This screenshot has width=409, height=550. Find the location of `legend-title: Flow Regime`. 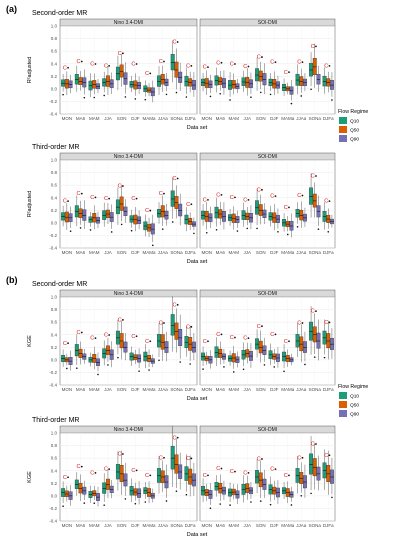

legend-title: Flow Regime is located at coordinates (353, 112).